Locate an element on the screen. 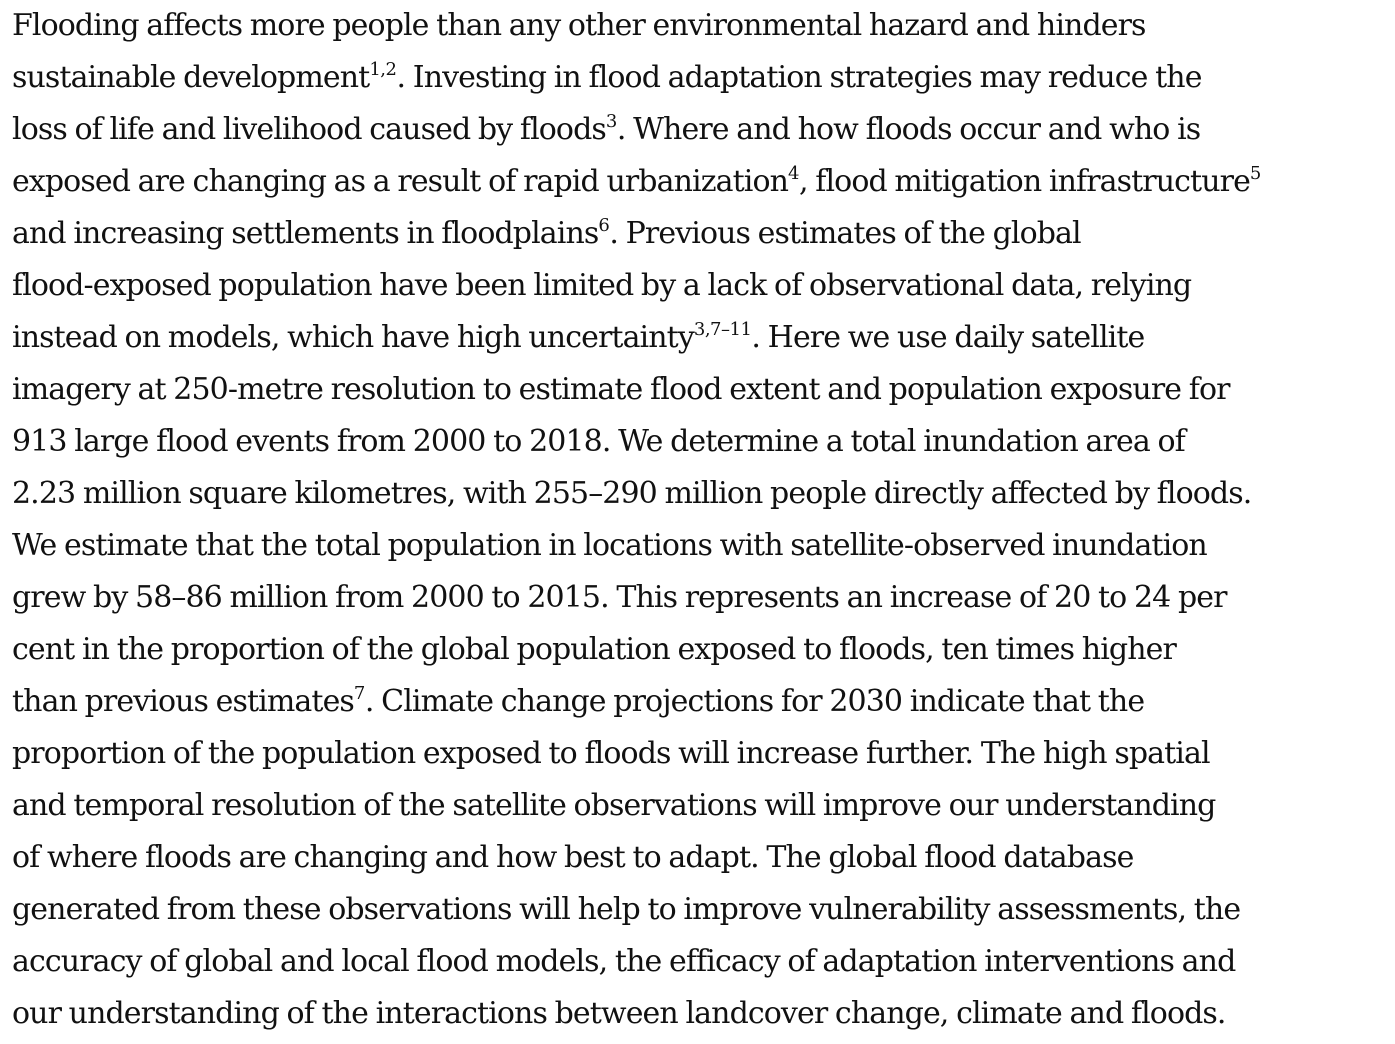 The width and height of the screenshot is (1395, 1044). citation-superscript: 7 is located at coordinates (359, 693).